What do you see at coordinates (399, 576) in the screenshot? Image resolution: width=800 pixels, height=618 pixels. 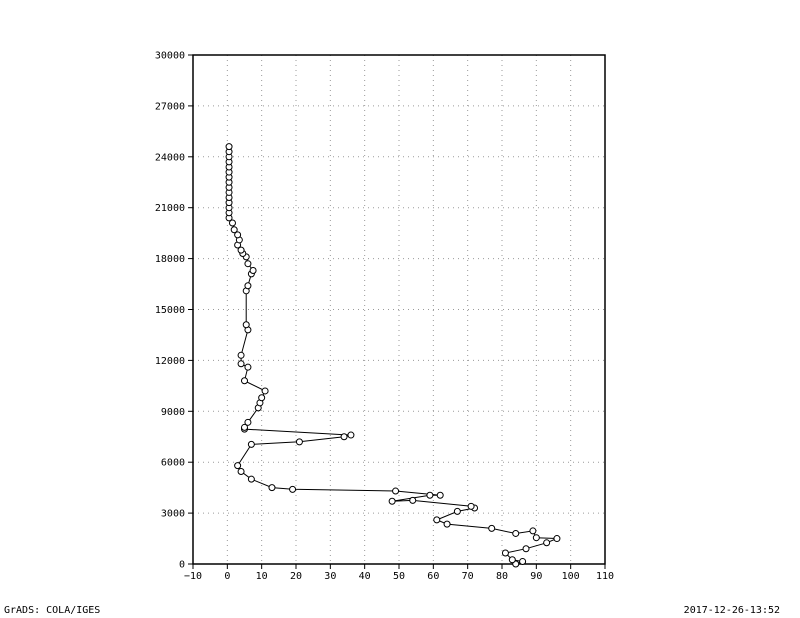 I see `x-tick-label: 50` at bounding box center [399, 576].